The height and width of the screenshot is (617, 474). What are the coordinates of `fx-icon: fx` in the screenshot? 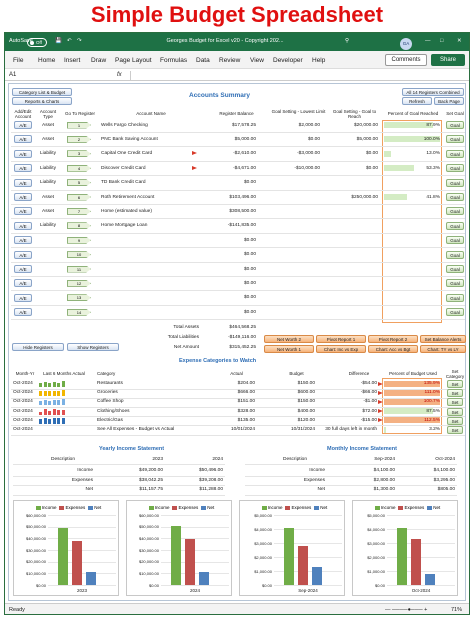 It's located at (119, 75).